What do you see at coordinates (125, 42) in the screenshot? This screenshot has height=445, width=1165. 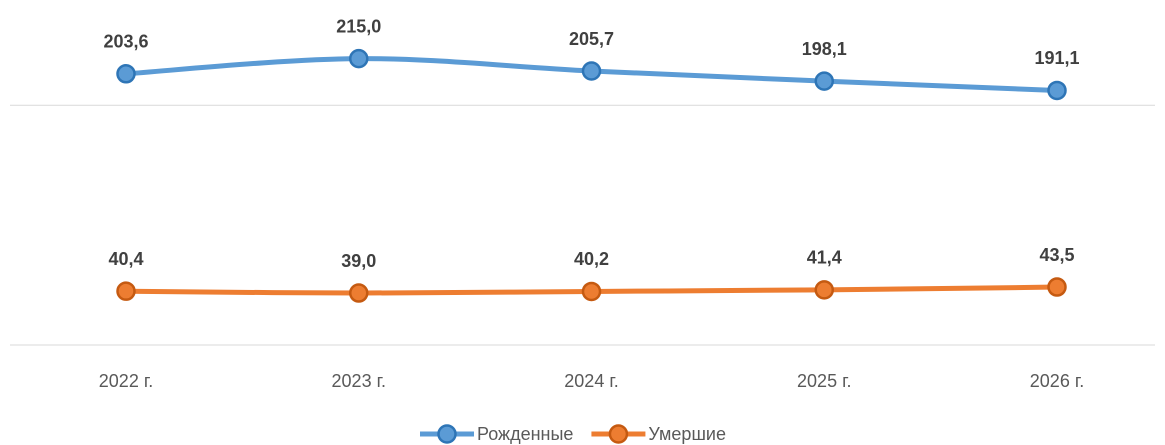 I see `data-label: 203,6` at bounding box center [125, 42].